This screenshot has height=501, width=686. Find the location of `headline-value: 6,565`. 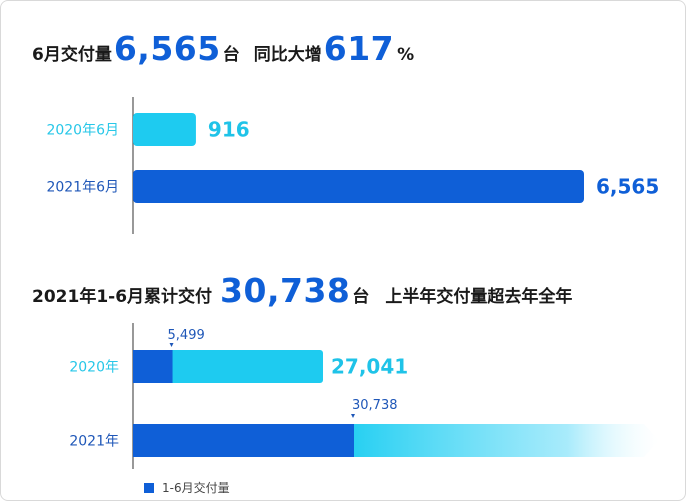

headline-value: 6,565 is located at coordinates (167, 48).